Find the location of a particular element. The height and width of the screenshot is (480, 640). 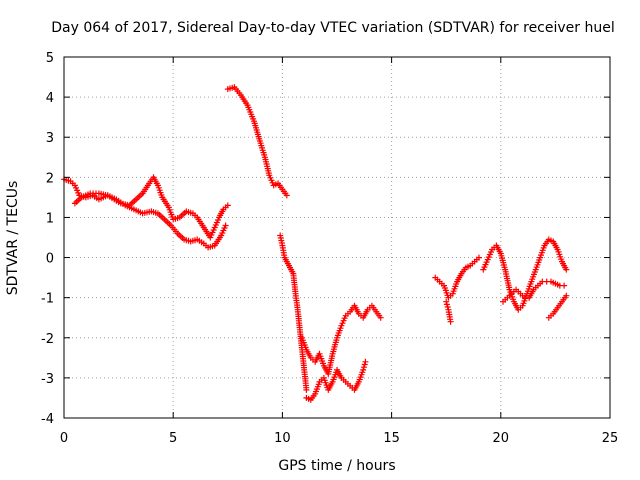

x-tick-label: 20 is located at coordinates (501, 438).